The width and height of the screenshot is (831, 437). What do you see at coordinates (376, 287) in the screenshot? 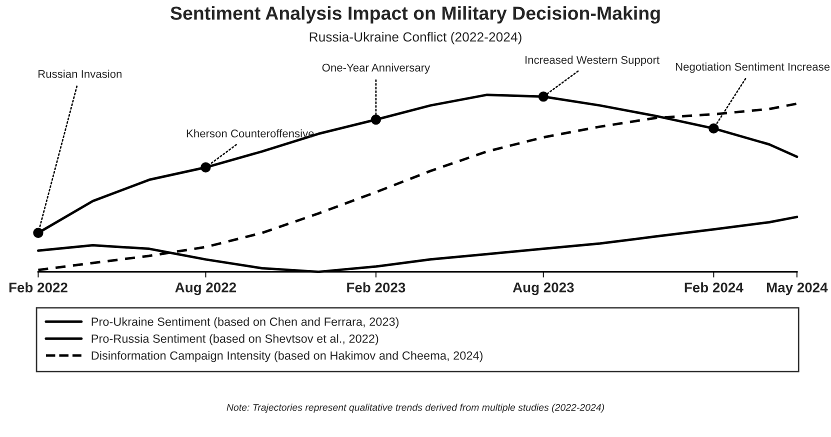
I see `x-tick-label: Feb 2023` at bounding box center [376, 287].